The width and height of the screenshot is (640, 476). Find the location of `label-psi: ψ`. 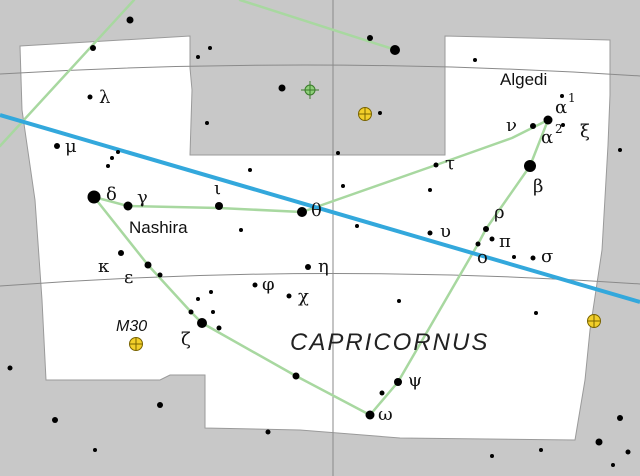

label-psi: ψ is located at coordinates (415, 380).